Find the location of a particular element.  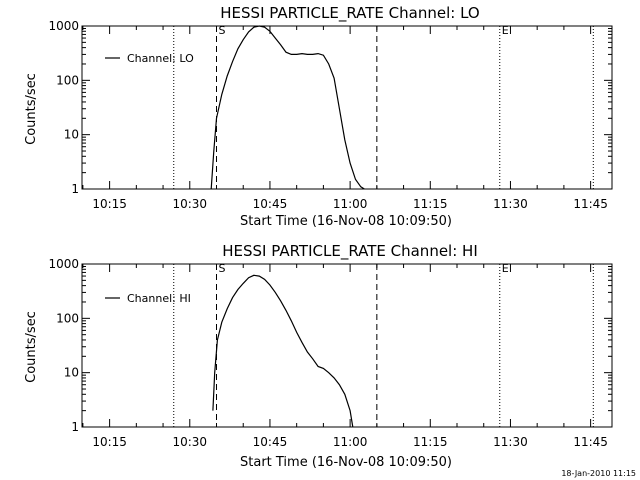

legend: Channel: LO is located at coordinates (149, 58).